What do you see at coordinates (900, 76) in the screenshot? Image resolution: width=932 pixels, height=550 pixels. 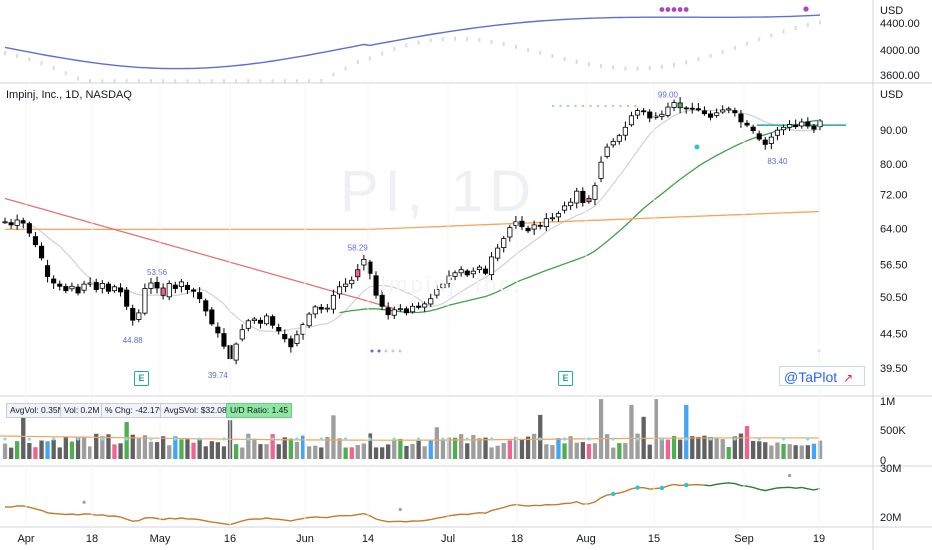 I see `top-axis-tick: 3600.00` at bounding box center [900, 76].